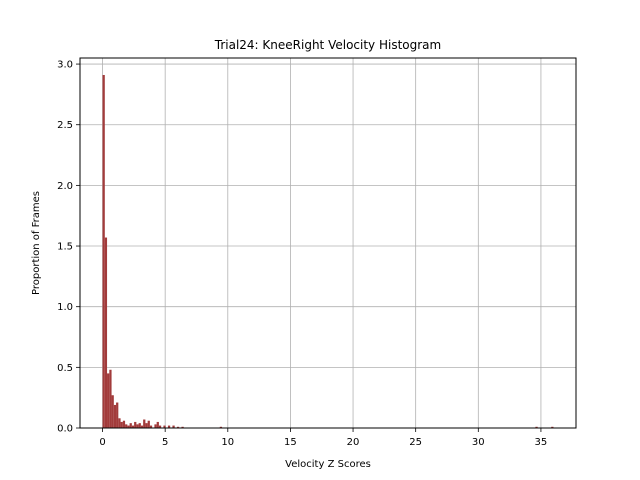 The height and width of the screenshot is (480, 640). What do you see at coordinates (65, 368) in the screenshot?
I see `y-tick-label: 0.5` at bounding box center [65, 368].